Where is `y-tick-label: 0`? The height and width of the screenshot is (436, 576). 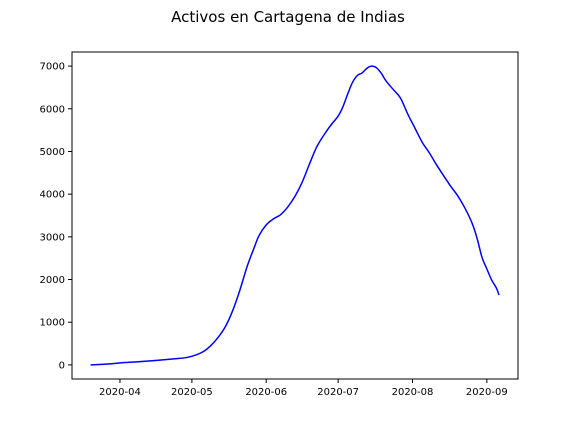
y-tick-label: 0 is located at coordinates (62, 365).